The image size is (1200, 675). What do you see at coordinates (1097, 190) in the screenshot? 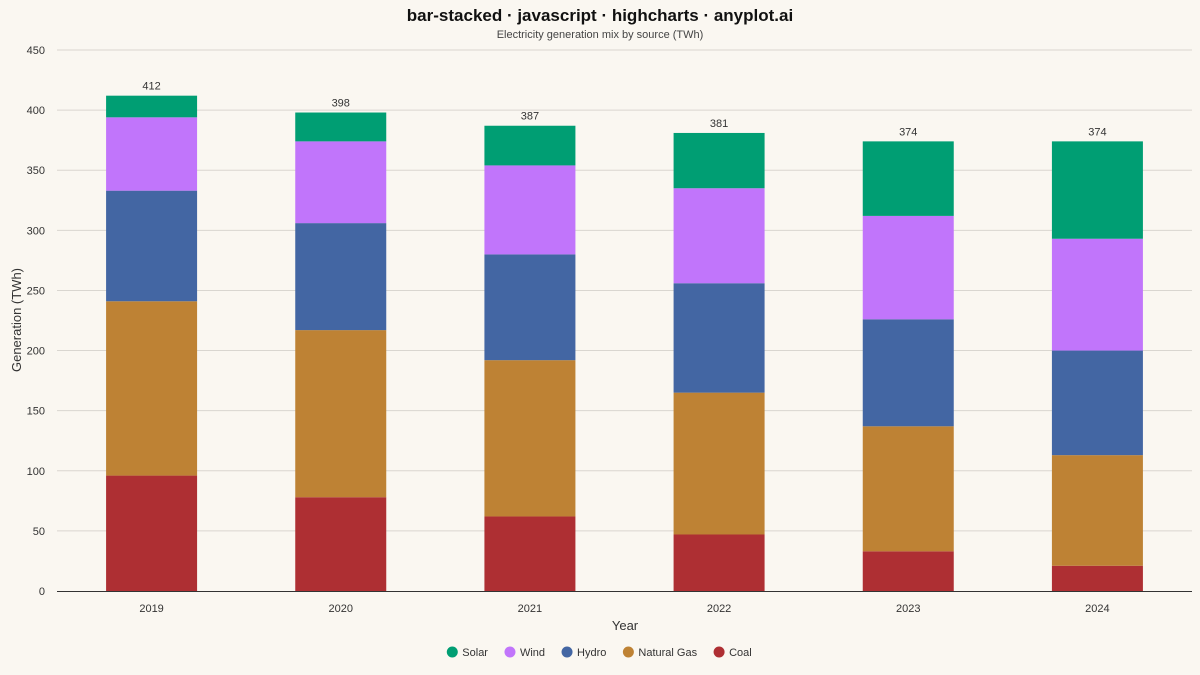
I see `bar-segment-solar-2024` at bounding box center [1097, 190].